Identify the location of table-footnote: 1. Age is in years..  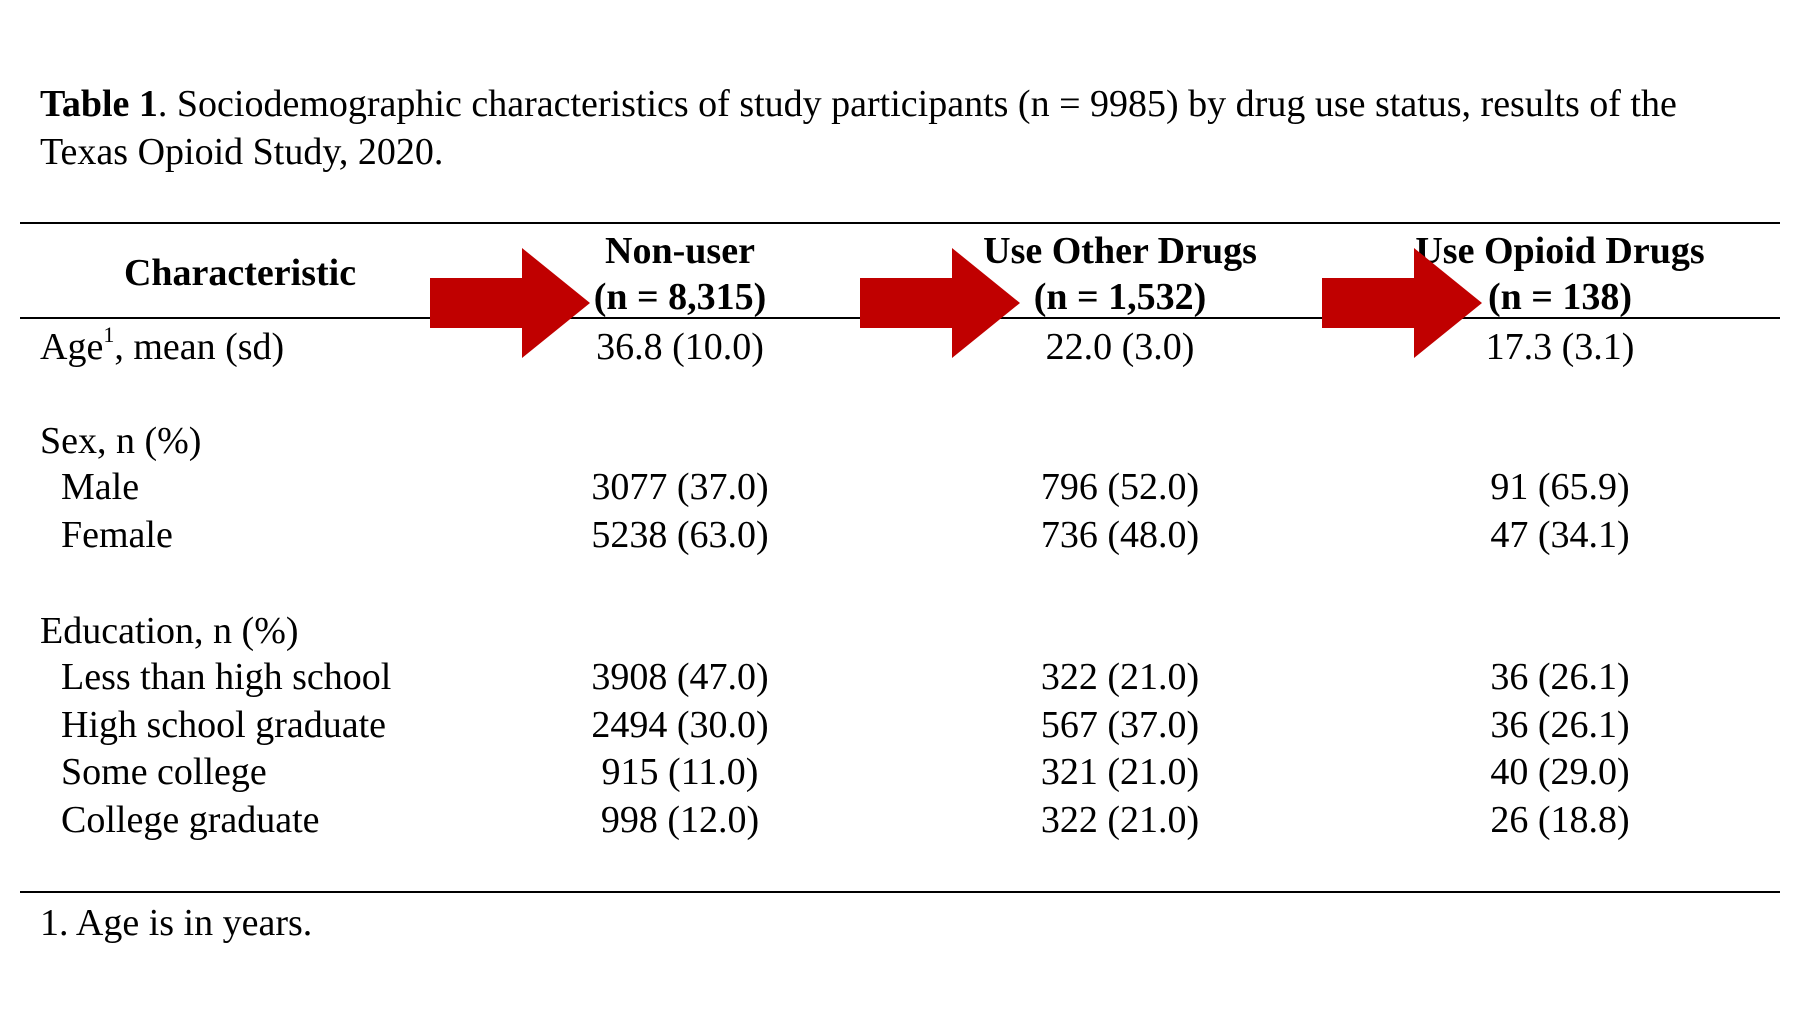
(176, 923).